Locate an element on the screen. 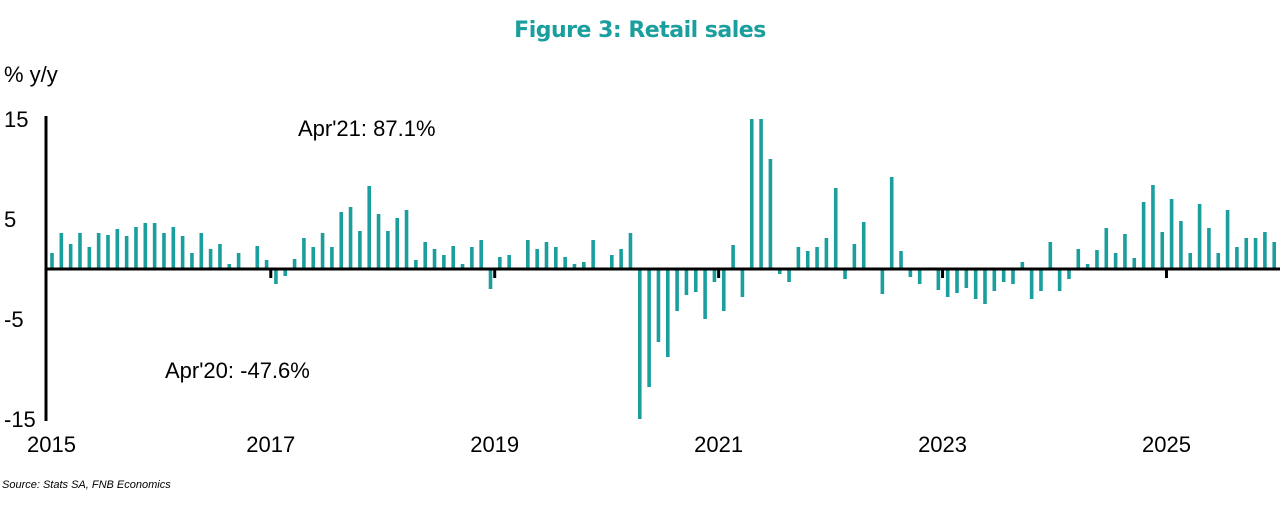 The width and height of the screenshot is (1280, 520). x-tick-label: 2025 is located at coordinates (1166, 444).